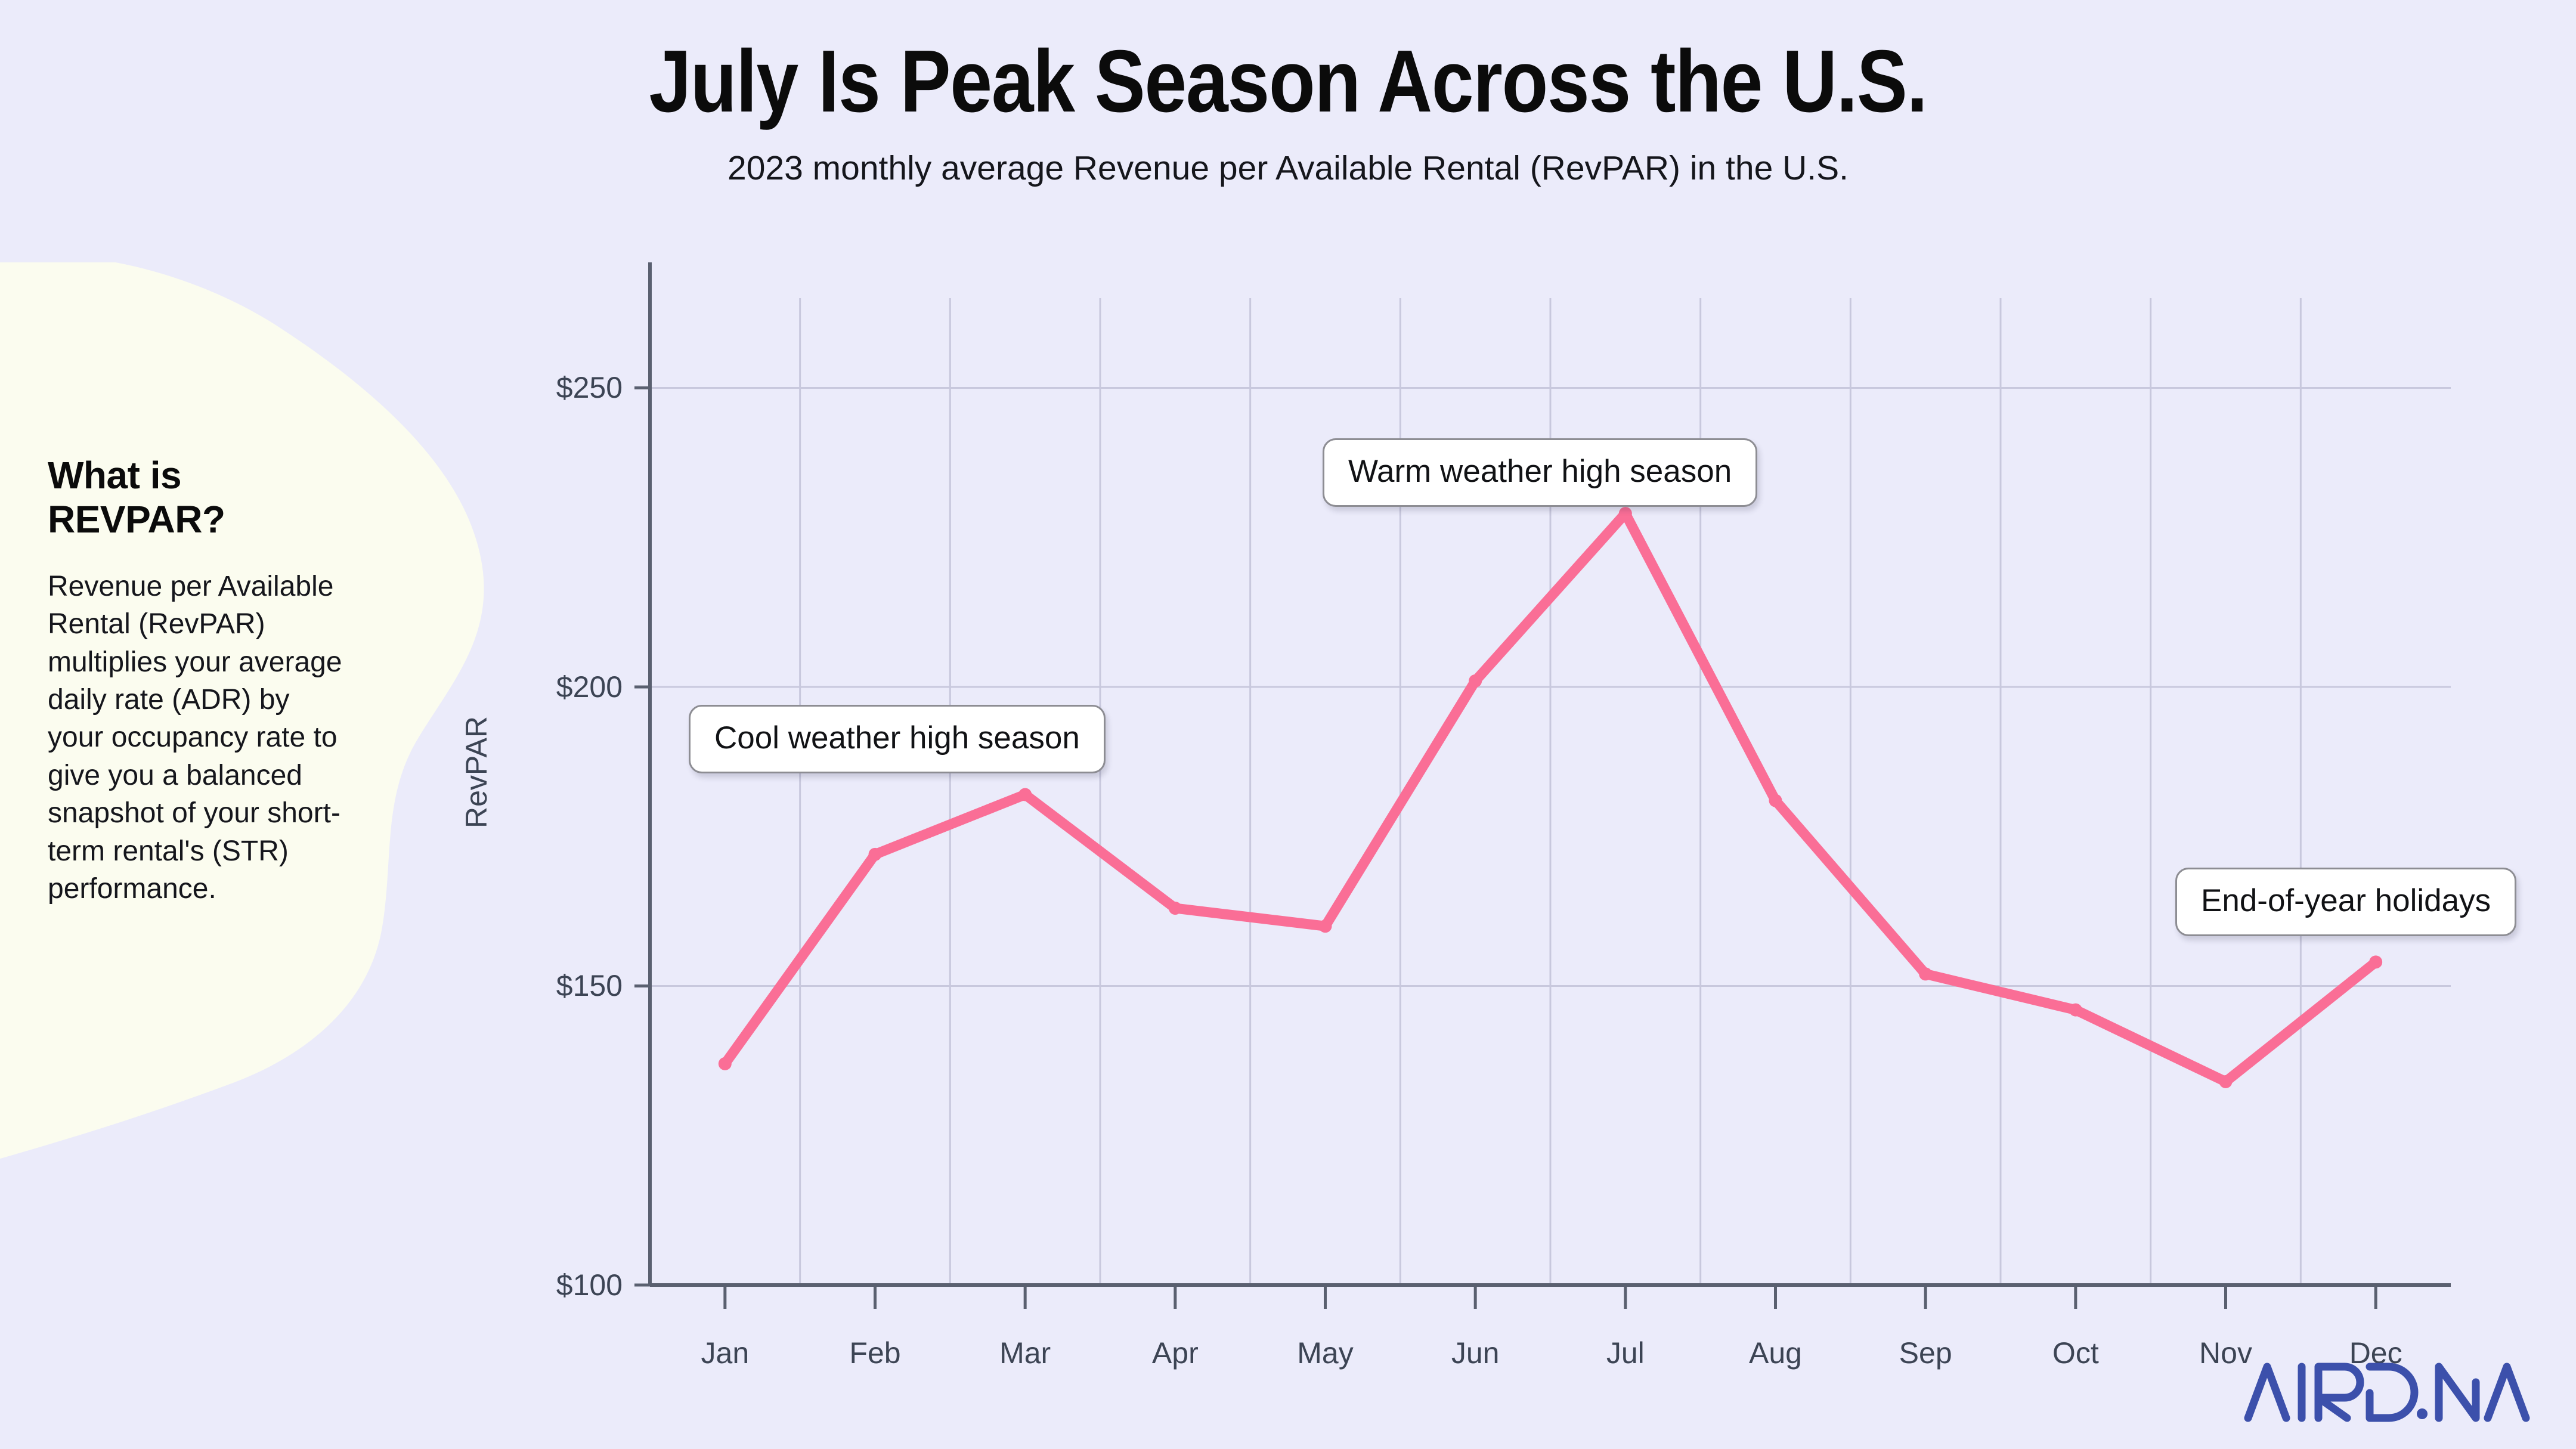 Image resolution: width=2576 pixels, height=1449 pixels. What do you see at coordinates (898, 739) in the screenshot?
I see `annotation-cool-weather: Cool weather high season` at bounding box center [898, 739].